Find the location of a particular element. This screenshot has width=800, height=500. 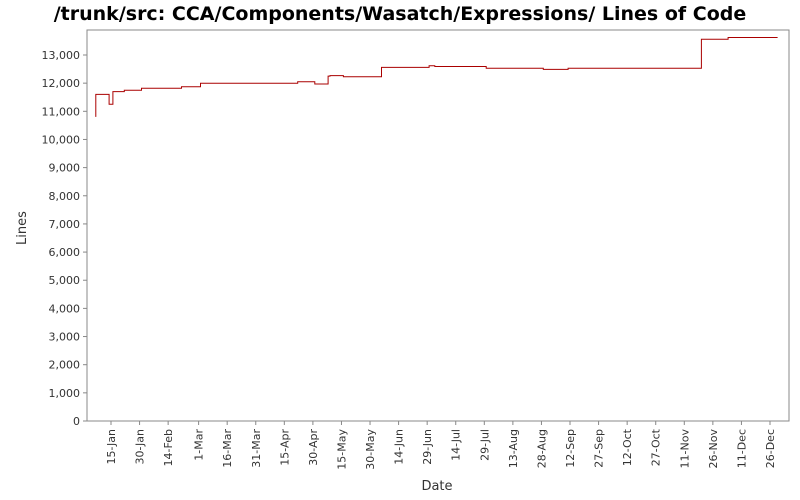

y-tick-label: 7,000 is located at coordinates (65, 224).